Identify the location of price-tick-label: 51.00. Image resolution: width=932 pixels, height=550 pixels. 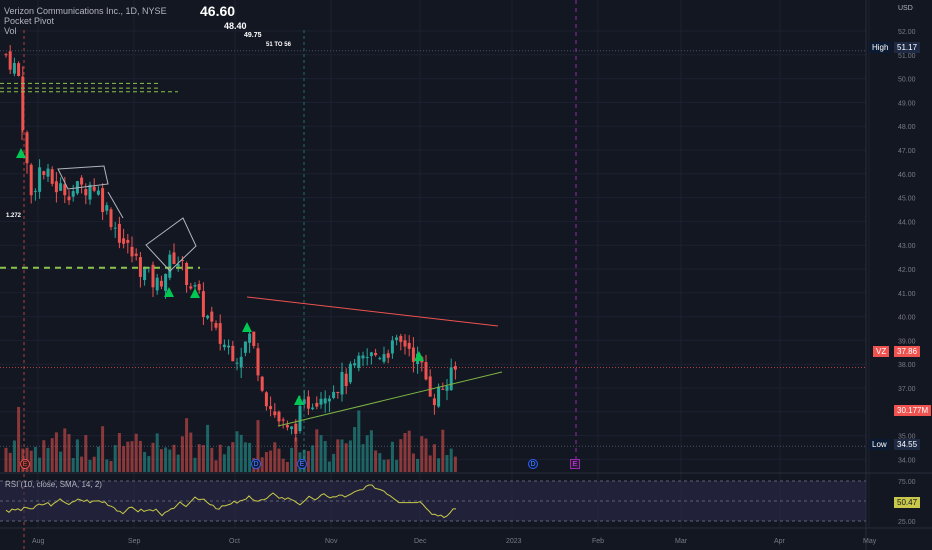
(907, 56).